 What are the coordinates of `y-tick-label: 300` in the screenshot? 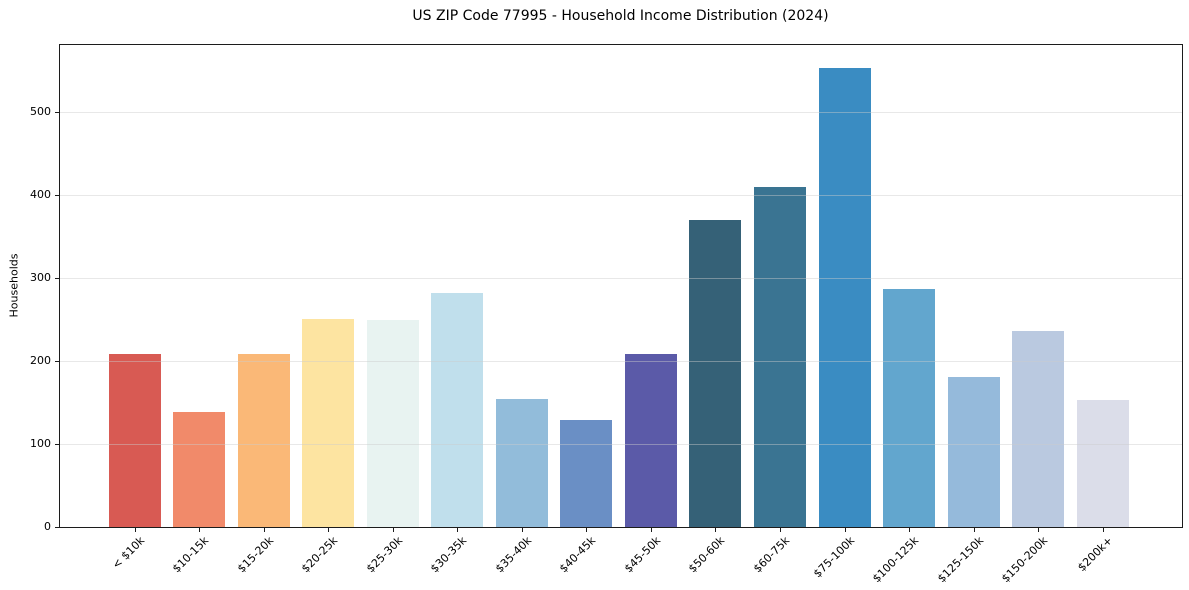 It's located at (40, 278).